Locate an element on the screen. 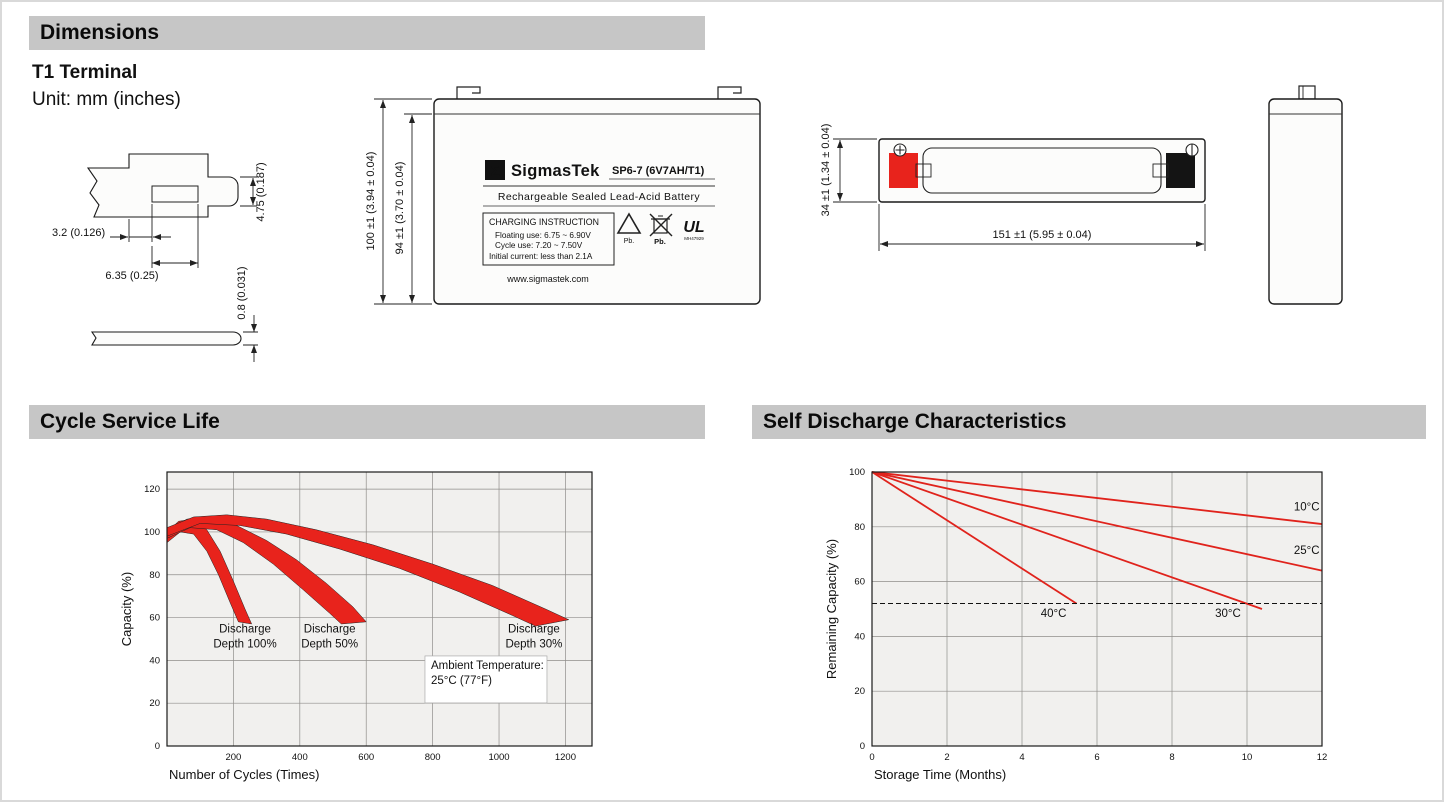 The width and height of the screenshot is (1444, 802). svg-text: 10°C is located at coordinates (1307, 507).